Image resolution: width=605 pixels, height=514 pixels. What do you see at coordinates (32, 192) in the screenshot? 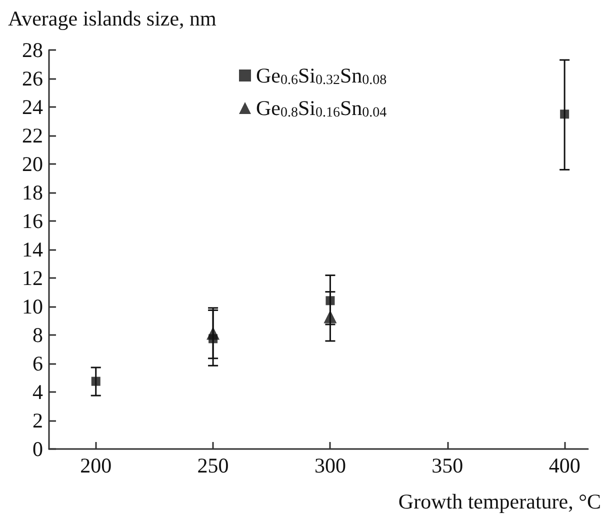
I see `y-tick-label: 18` at bounding box center [32, 192].